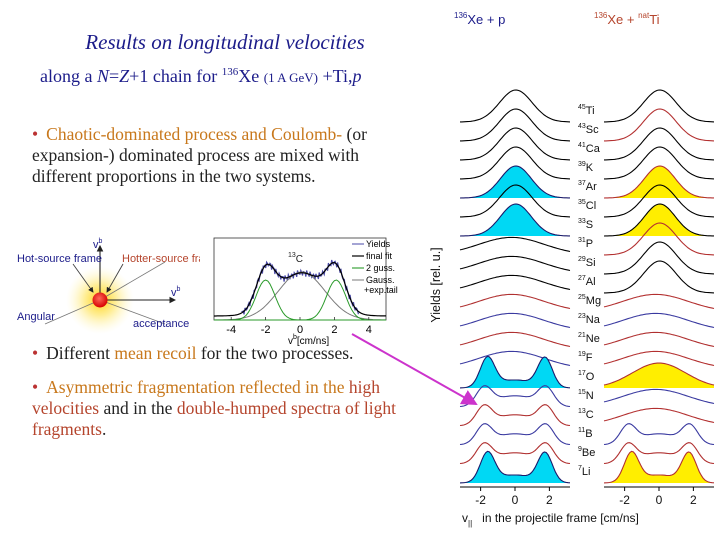 The image size is (720, 540). What do you see at coordinates (590, 168) in the screenshot?
I see `fragment-elem: K` at bounding box center [590, 168].